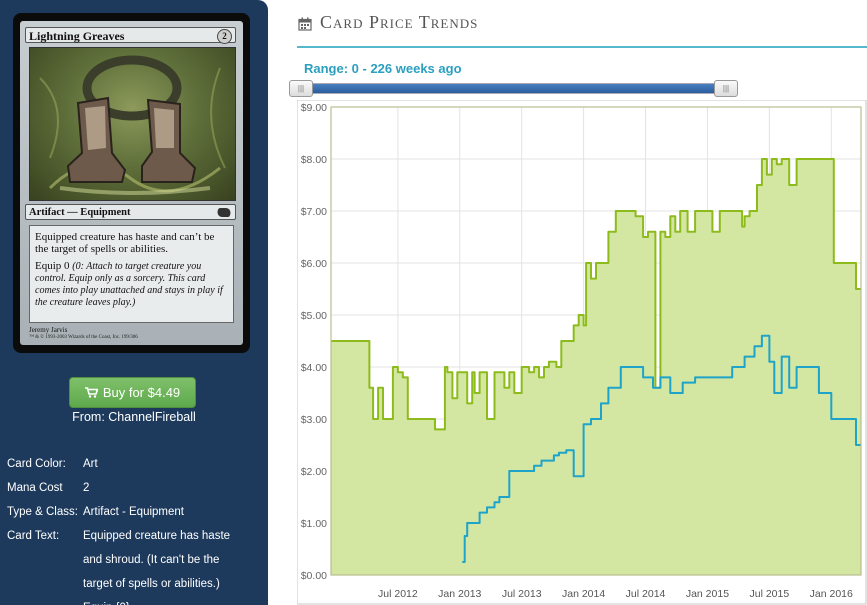 Image resolution: width=867 pixels, height=605 pixels. What do you see at coordinates (383, 68) in the screenshot?
I see `range-label: Range: 0 - 226 weeks ago` at bounding box center [383, 68].